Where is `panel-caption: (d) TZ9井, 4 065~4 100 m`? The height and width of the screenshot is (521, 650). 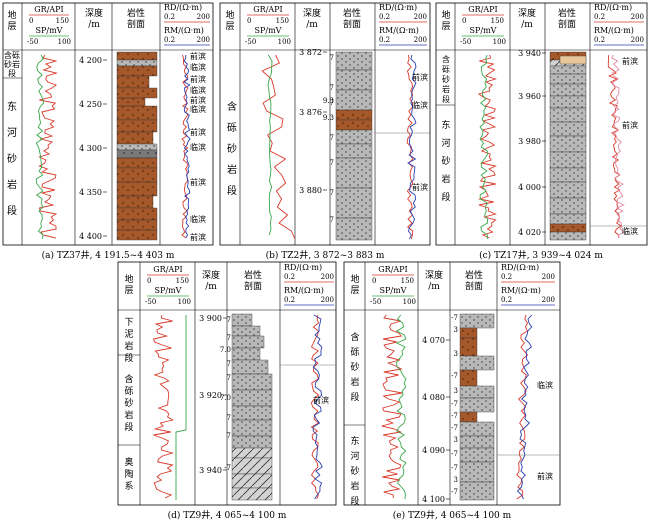
panel-caption: (d) TZ9井, 4 065~4 100 m is located at coordinates (227, 515).